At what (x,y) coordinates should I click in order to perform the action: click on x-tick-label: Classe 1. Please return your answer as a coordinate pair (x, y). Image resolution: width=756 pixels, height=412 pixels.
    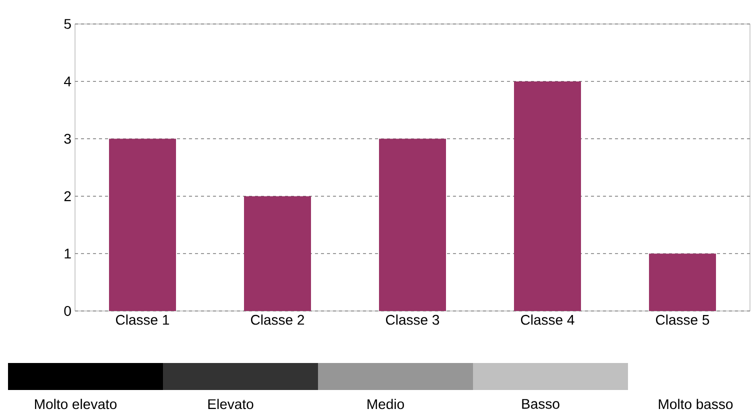
    Looking at the image, I should click on (143, 319).